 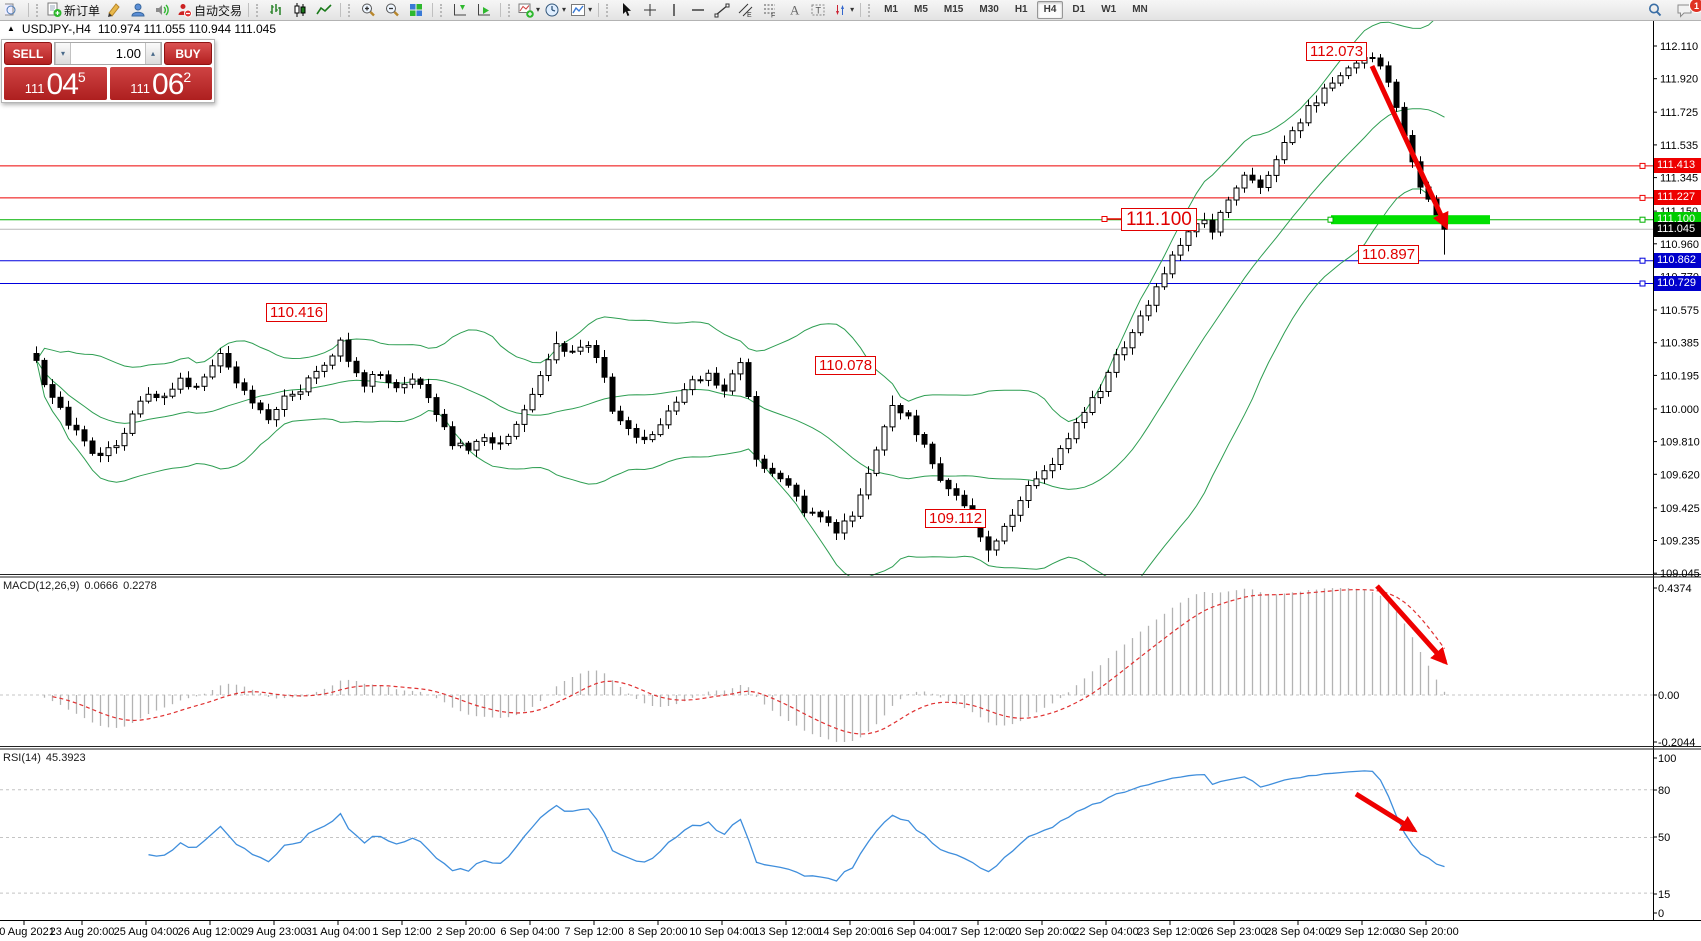 I want to click on timeframe-M30-button: M30, so click(x=989, y=9).